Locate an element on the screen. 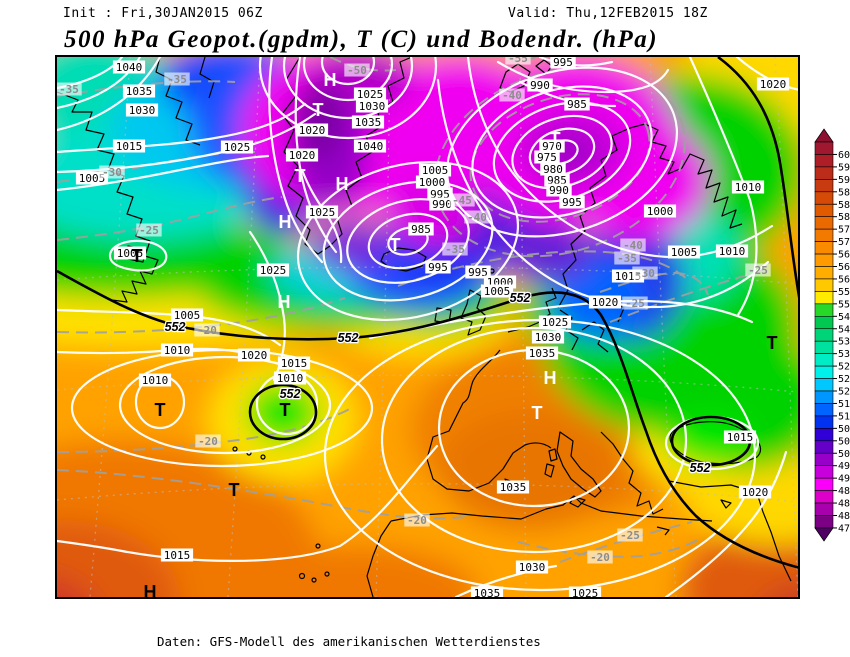  pressure-label: 990 is located at coordinates (442, 204).